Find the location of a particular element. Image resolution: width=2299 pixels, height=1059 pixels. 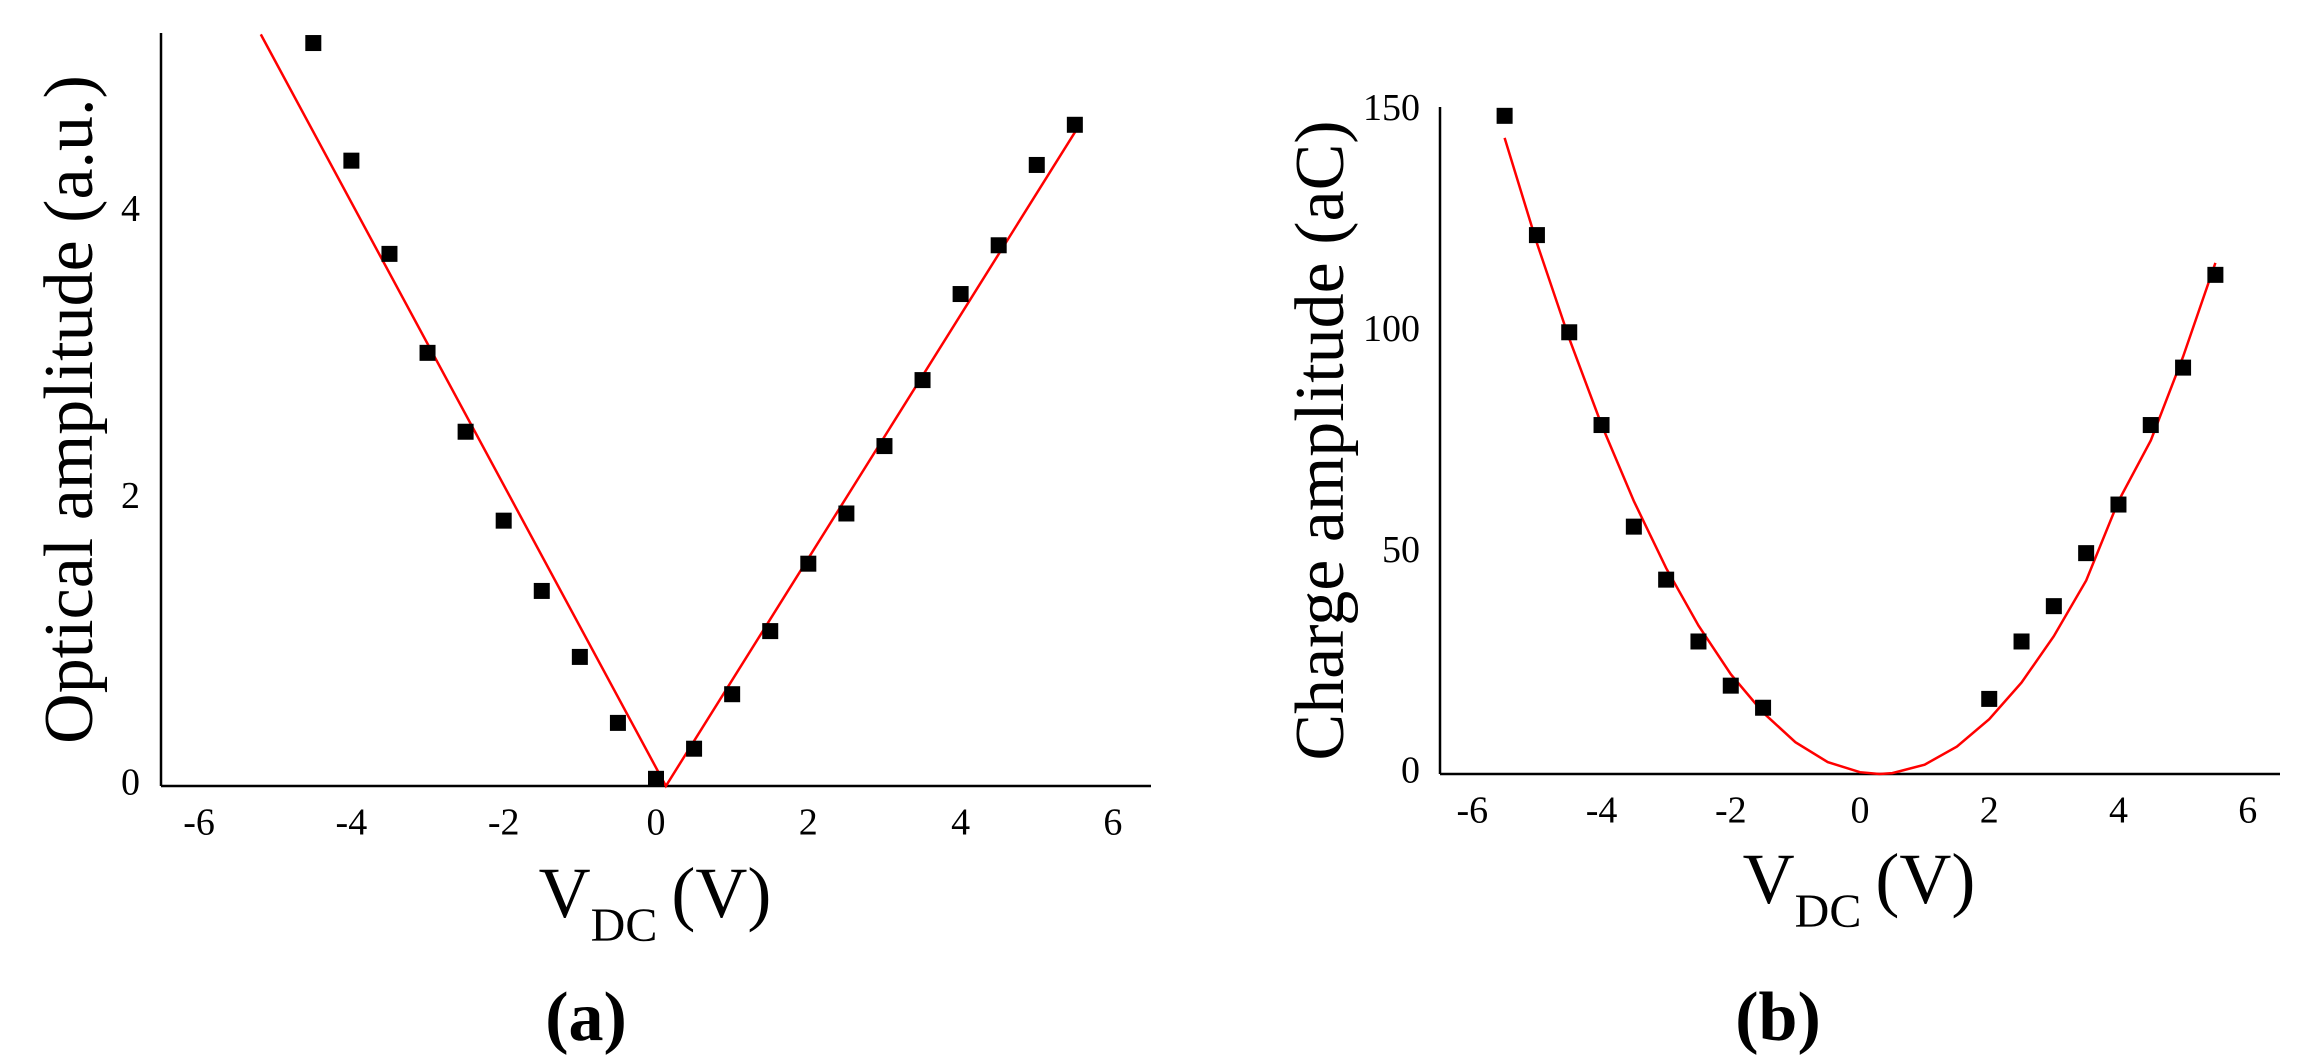

y-tick-label: 50 is located at coordinates (1401, 550).